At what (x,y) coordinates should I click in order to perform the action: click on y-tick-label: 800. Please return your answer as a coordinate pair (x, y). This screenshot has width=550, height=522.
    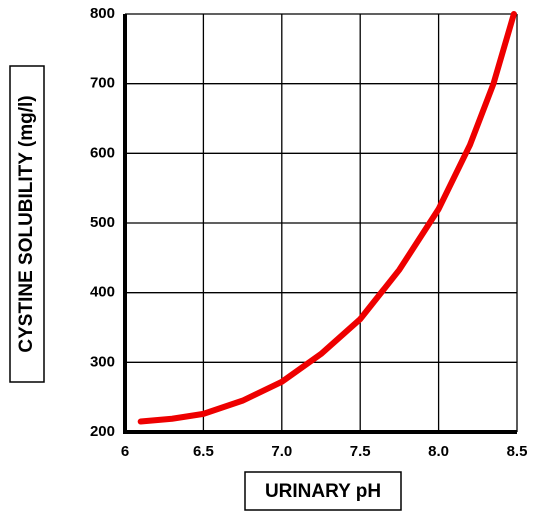
    Looking at the image, I should click on (102, 13).